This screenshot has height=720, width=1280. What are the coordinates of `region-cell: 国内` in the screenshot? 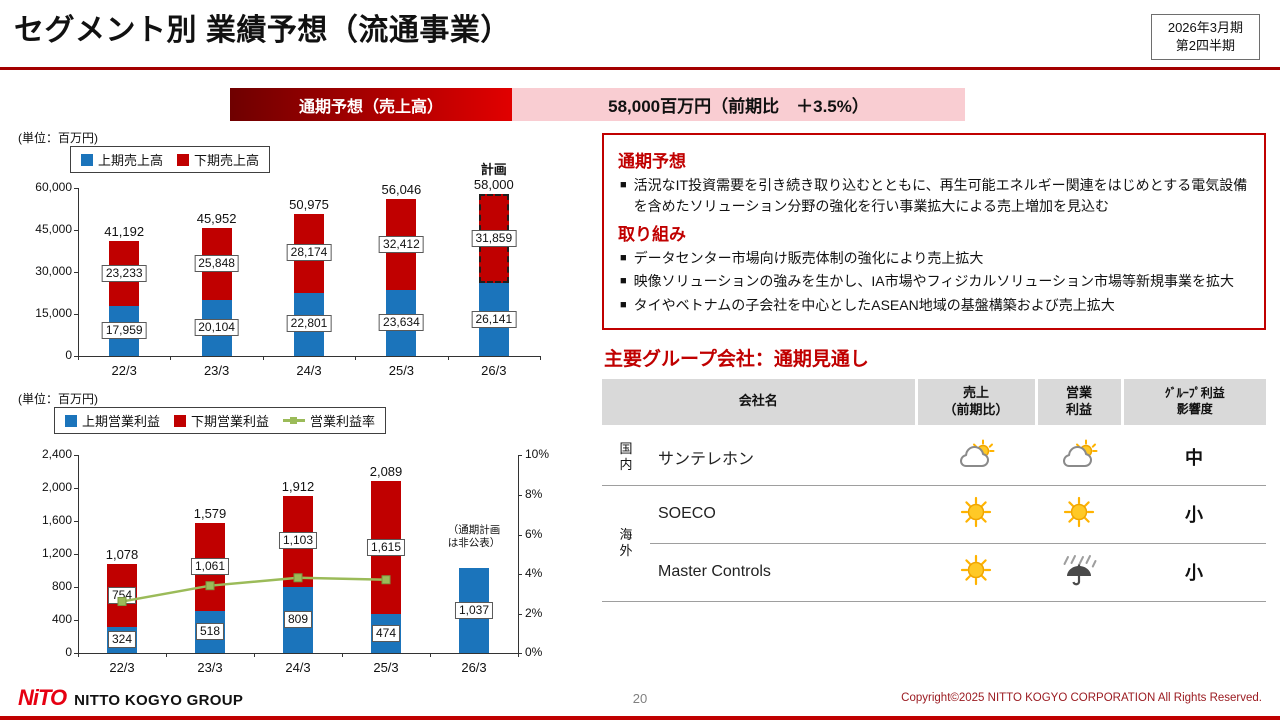 It's located at (626, 456).